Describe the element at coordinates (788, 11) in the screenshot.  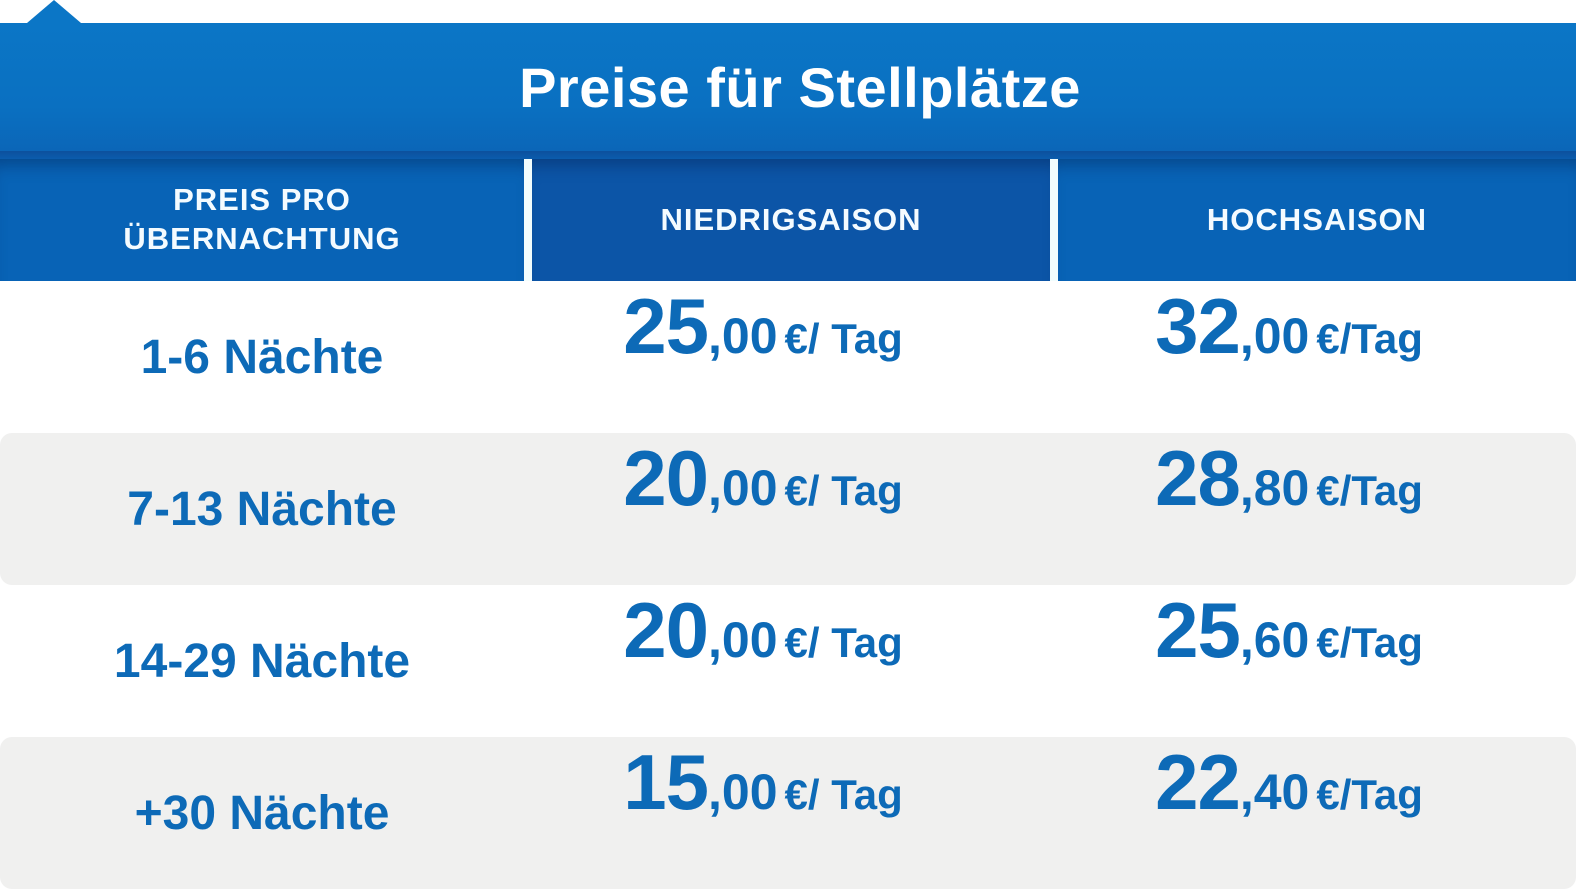
I see `top-strip` at that location.